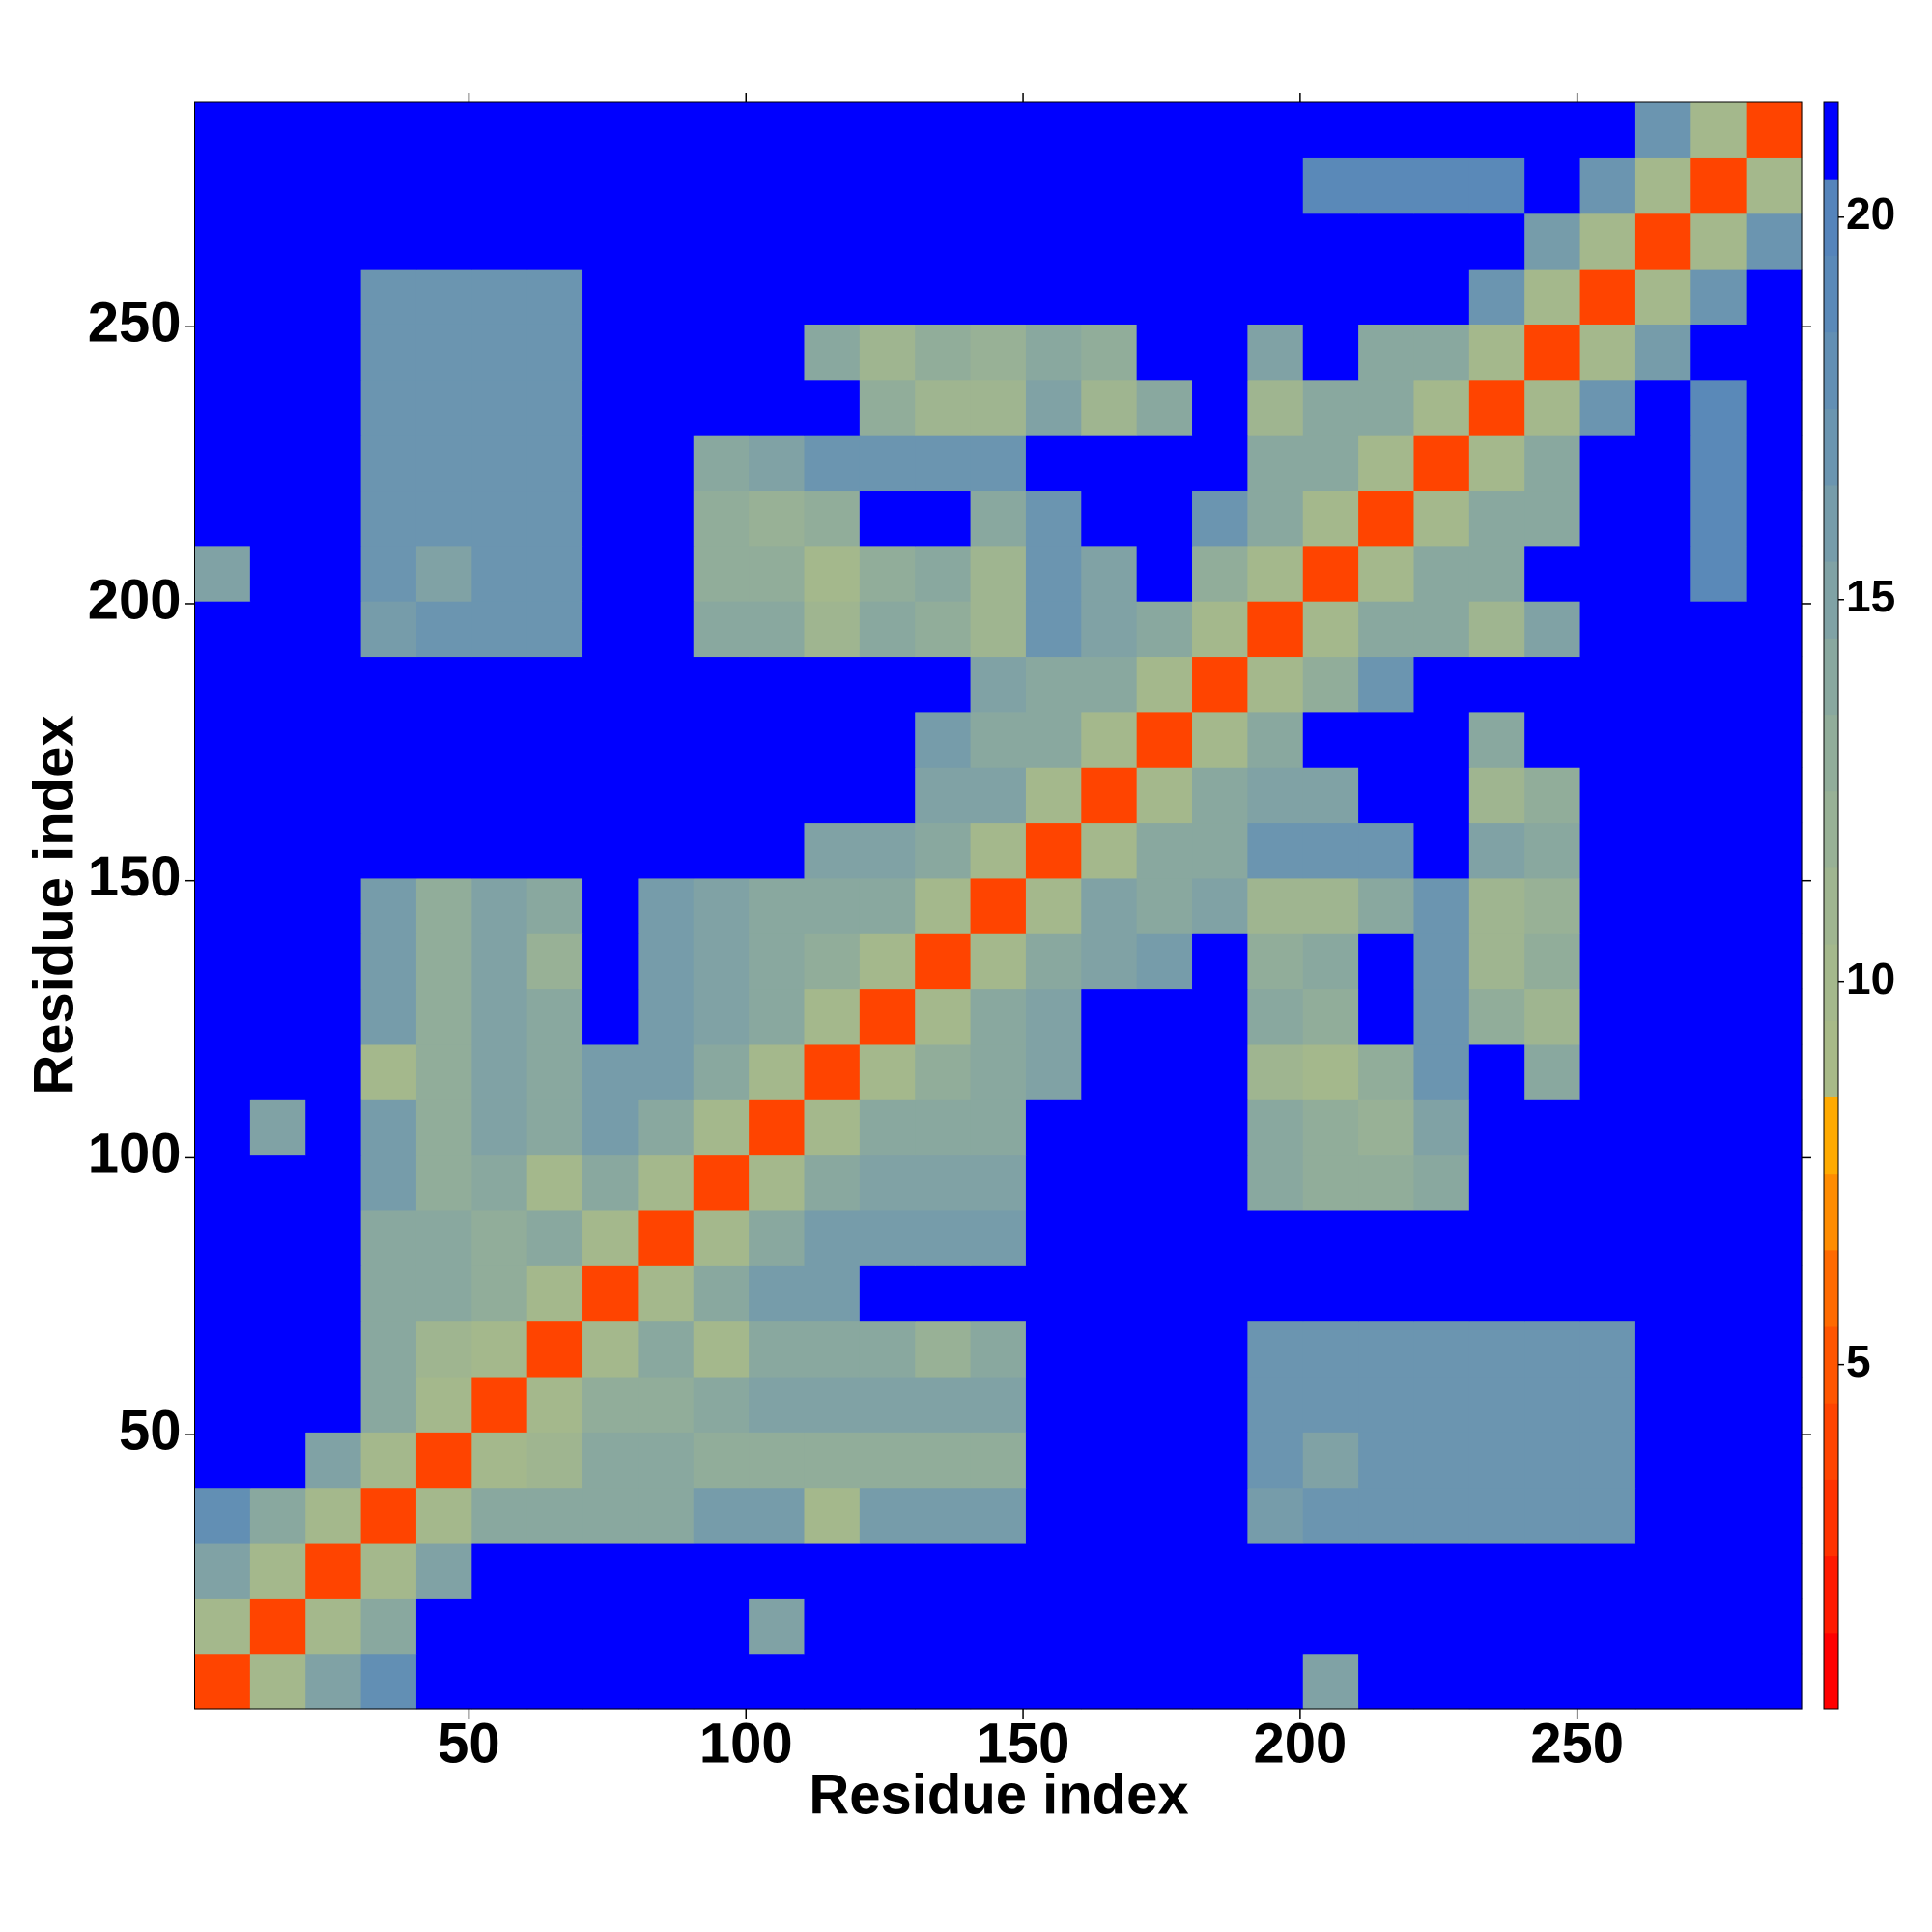 The image size is (1932, 1932). What do you see at coordinates (469, 1743) in the screenshot?
I see `x-tick-label: 50` at bounding box center [469, 1743].